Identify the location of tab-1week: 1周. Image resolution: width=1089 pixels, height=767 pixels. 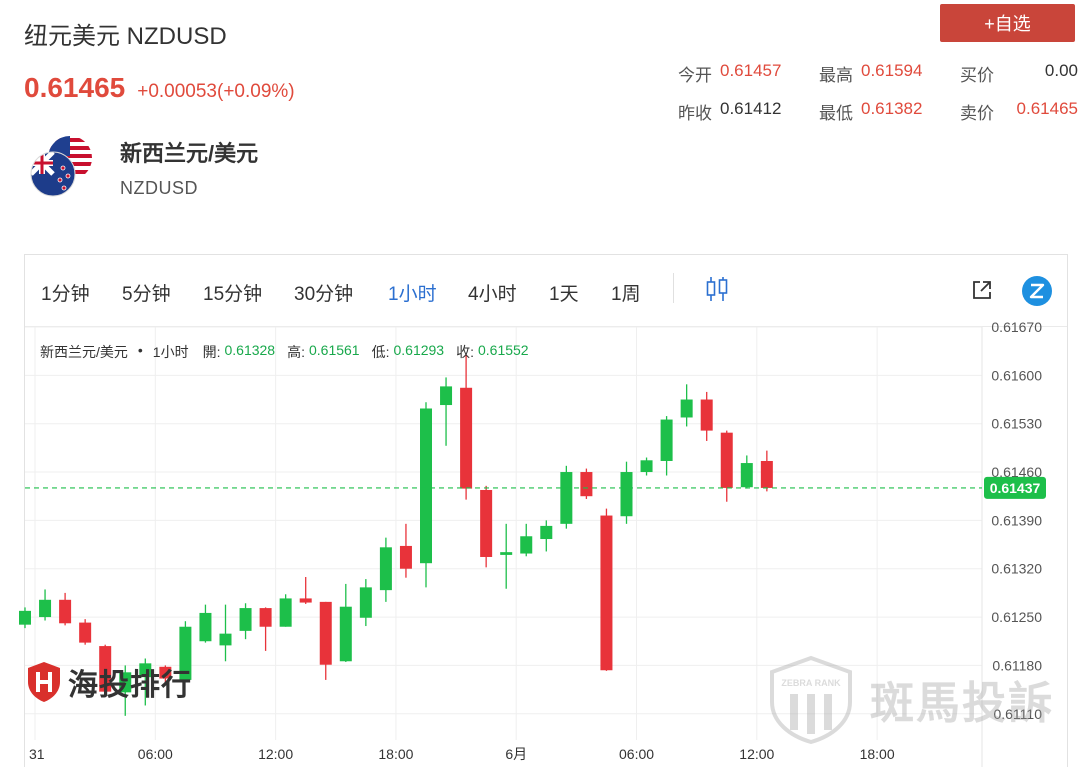
(626, 294).